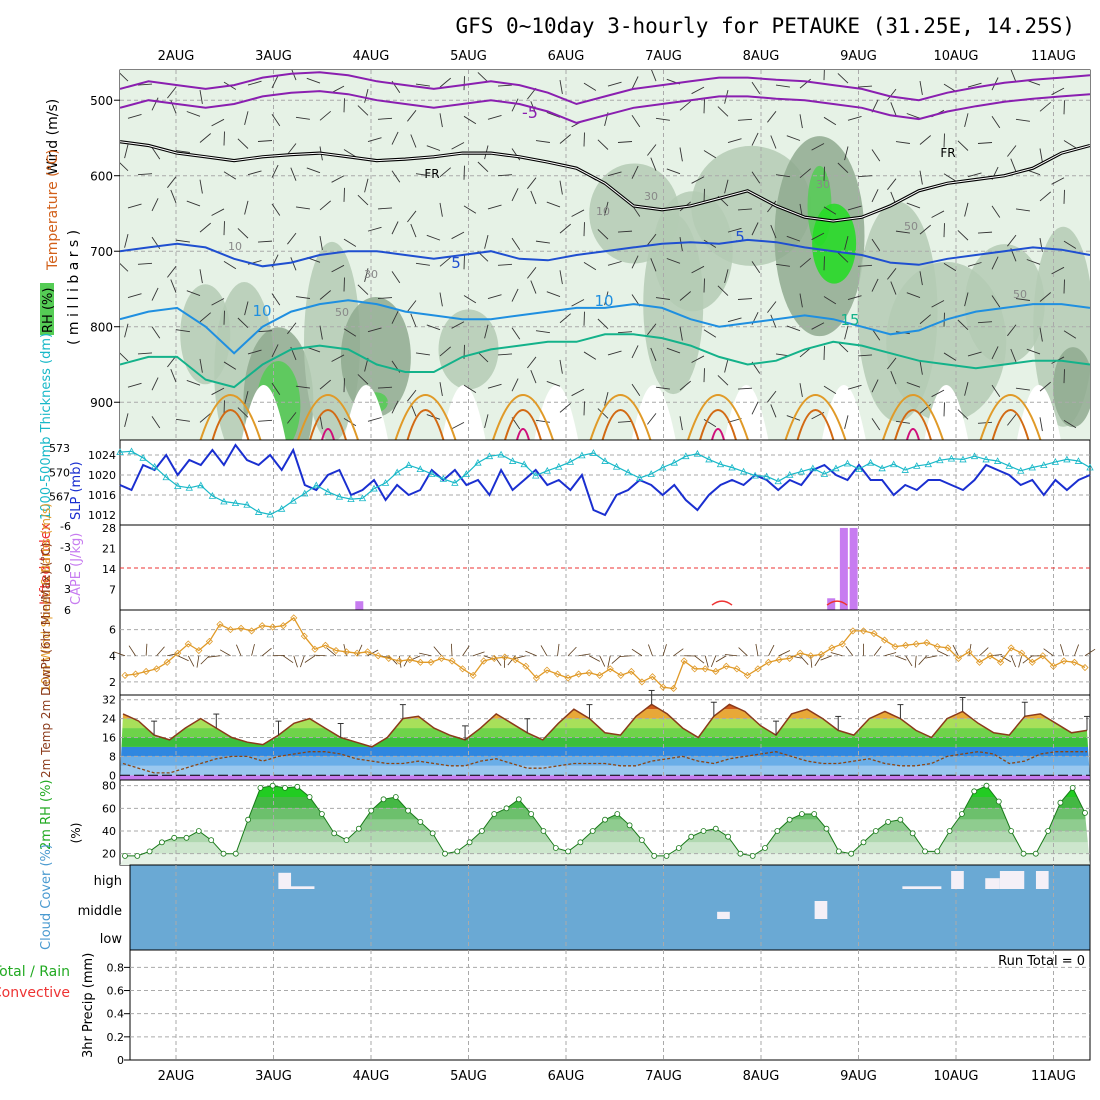 This screenshot has height=1100, width=1100. Describe the element at coordinates (35, 972) in the screenshot. I see `precip-total-rain-label: Total / Rain` at that location.